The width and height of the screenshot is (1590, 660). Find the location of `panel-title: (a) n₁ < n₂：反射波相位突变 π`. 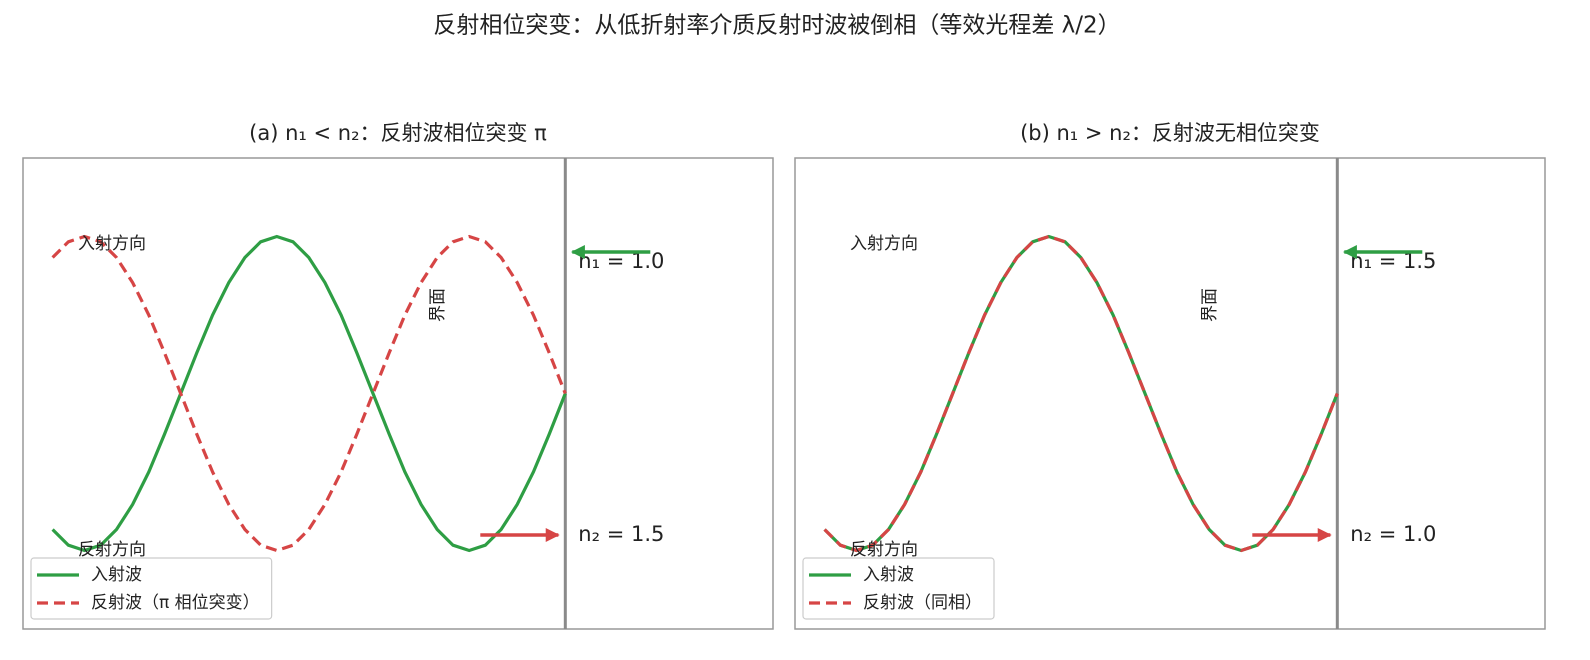

panel-title: (a) n₁ < n₂：反射波相位突变 π is located at coordinates (398, 133).